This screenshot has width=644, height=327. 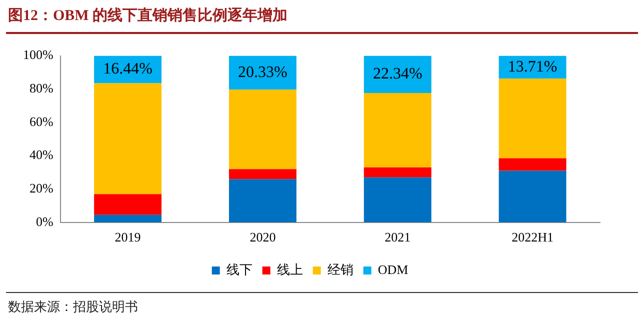 What do you see at coordinates (263, 72) in the screenshot?
I see `data-label: 20.33%` at bounding box center [263, 72].